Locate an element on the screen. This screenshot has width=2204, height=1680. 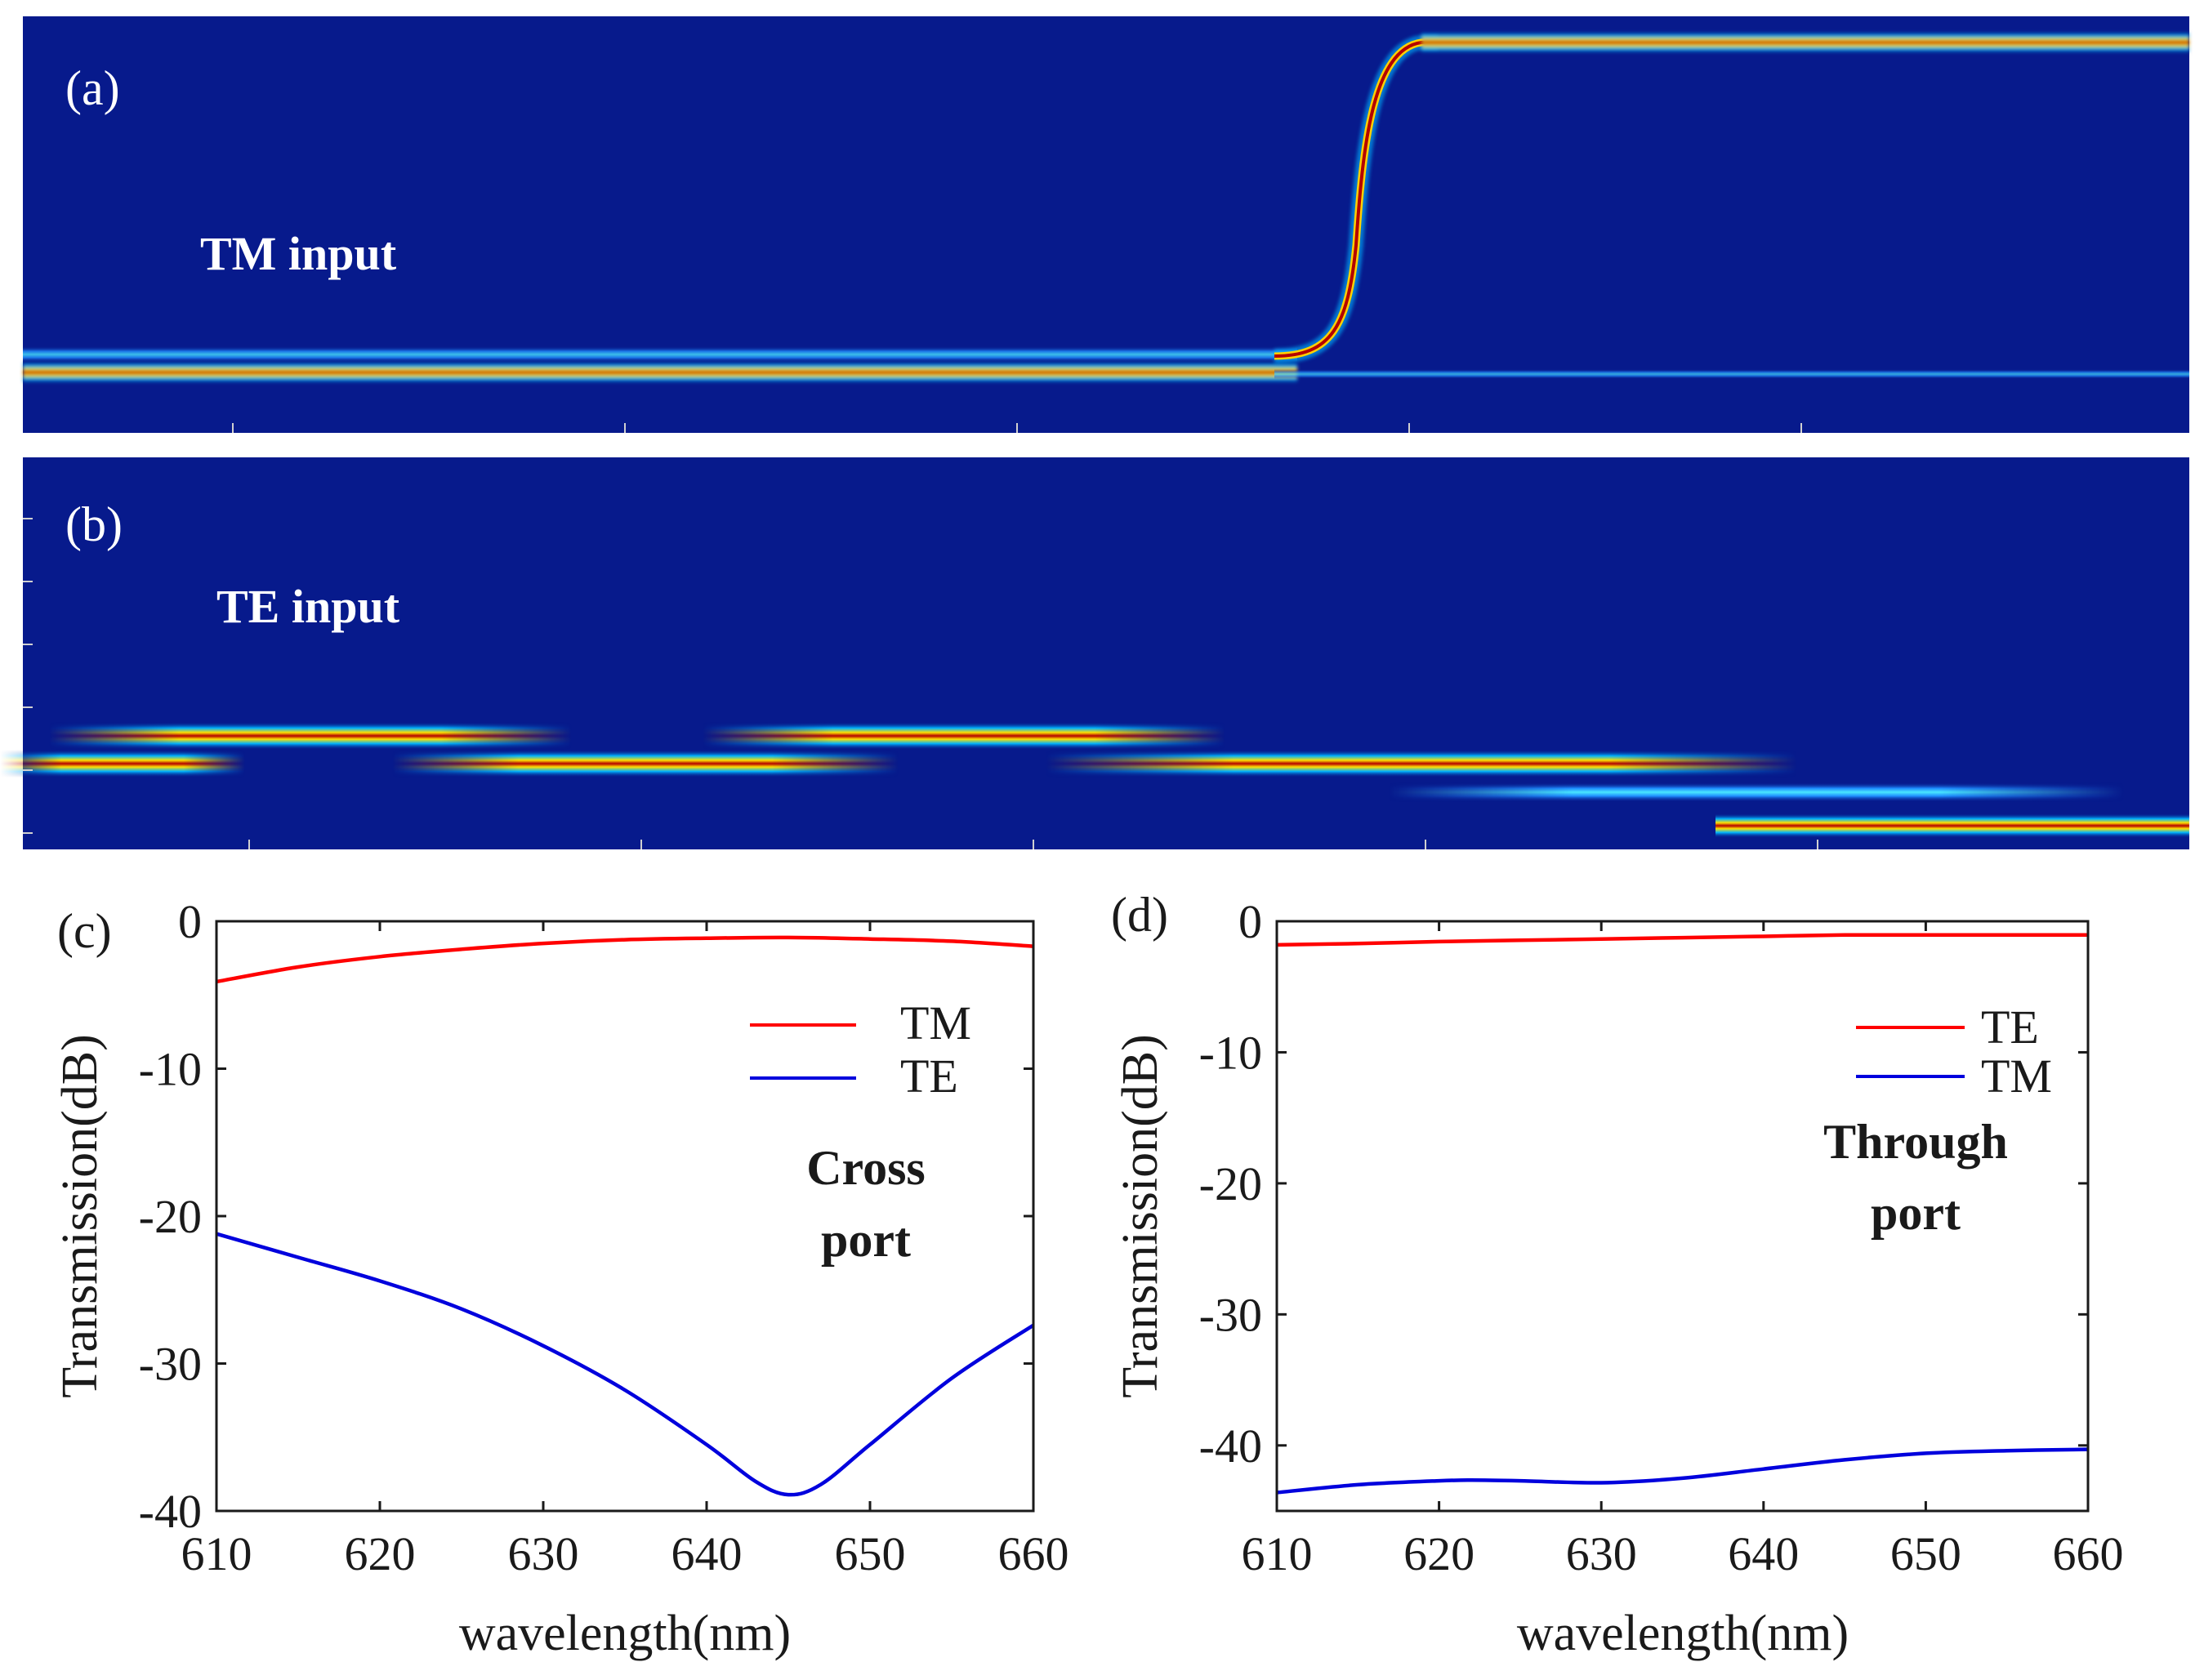
panel-c-ytick-label: -20 is located at coordinates (170, 1216).